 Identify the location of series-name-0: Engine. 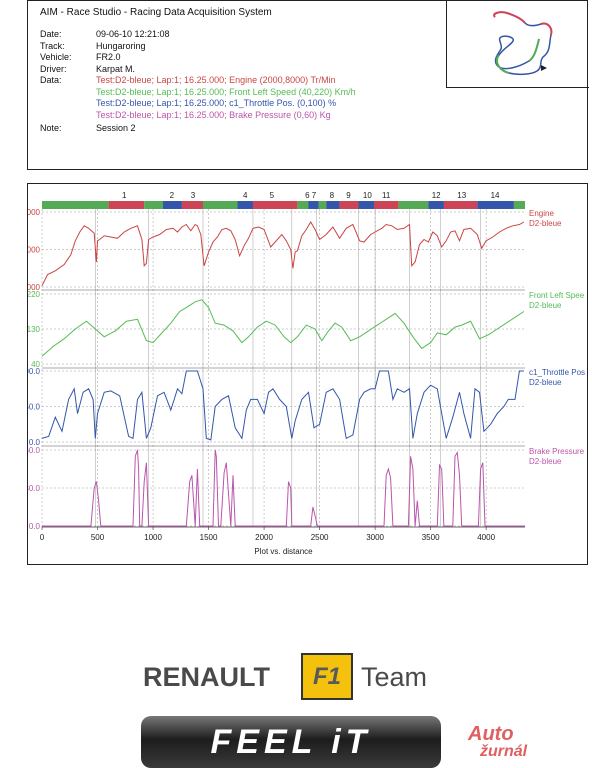
(541, 213).